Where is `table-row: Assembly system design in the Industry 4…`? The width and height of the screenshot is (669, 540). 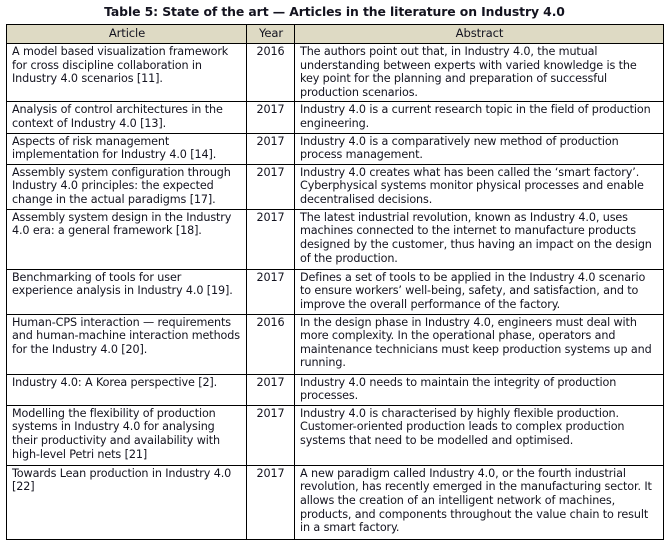 table-row: Assembly system design in the Industry 4… is located at coordinates (335, 239).